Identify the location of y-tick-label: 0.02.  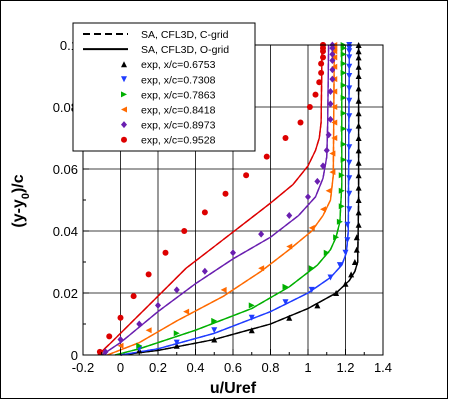
(65, 293).